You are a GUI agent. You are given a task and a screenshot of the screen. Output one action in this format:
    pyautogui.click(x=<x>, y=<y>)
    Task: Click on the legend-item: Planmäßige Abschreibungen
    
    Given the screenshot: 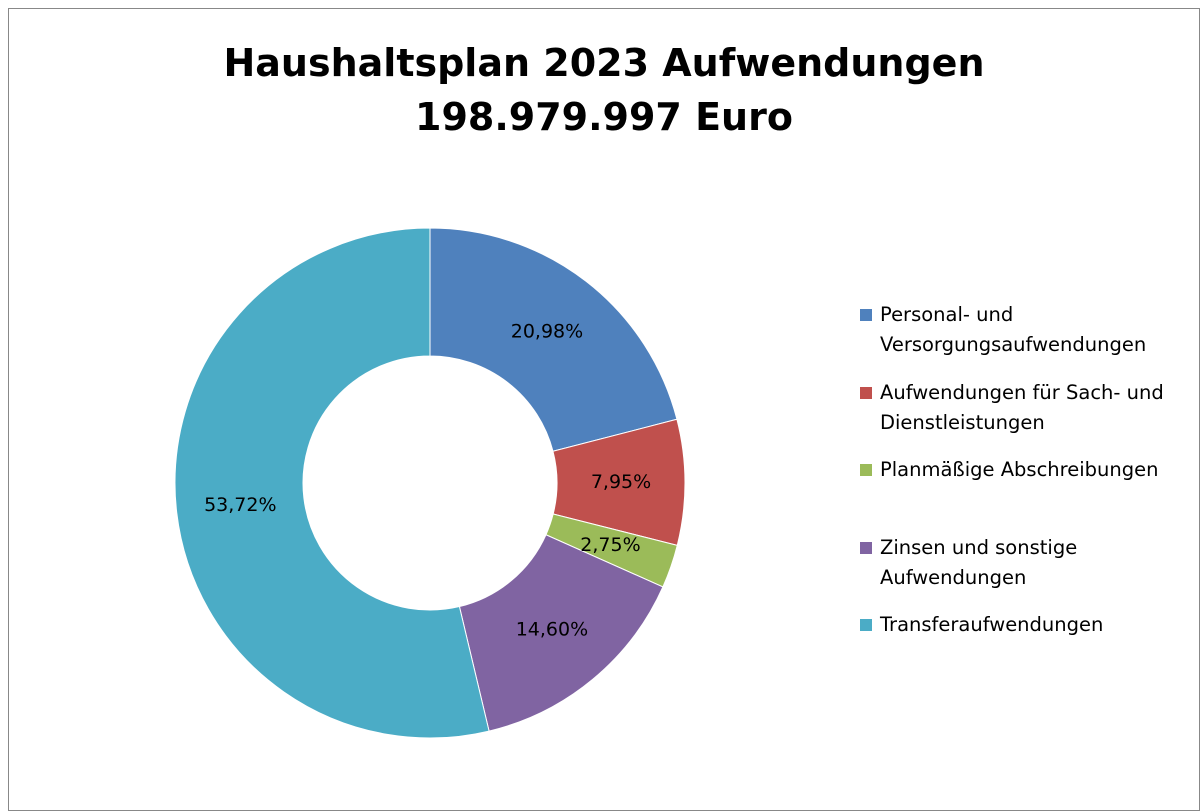 What is the action you would take?
    pyautogui.click(x=1025, y=494)
    